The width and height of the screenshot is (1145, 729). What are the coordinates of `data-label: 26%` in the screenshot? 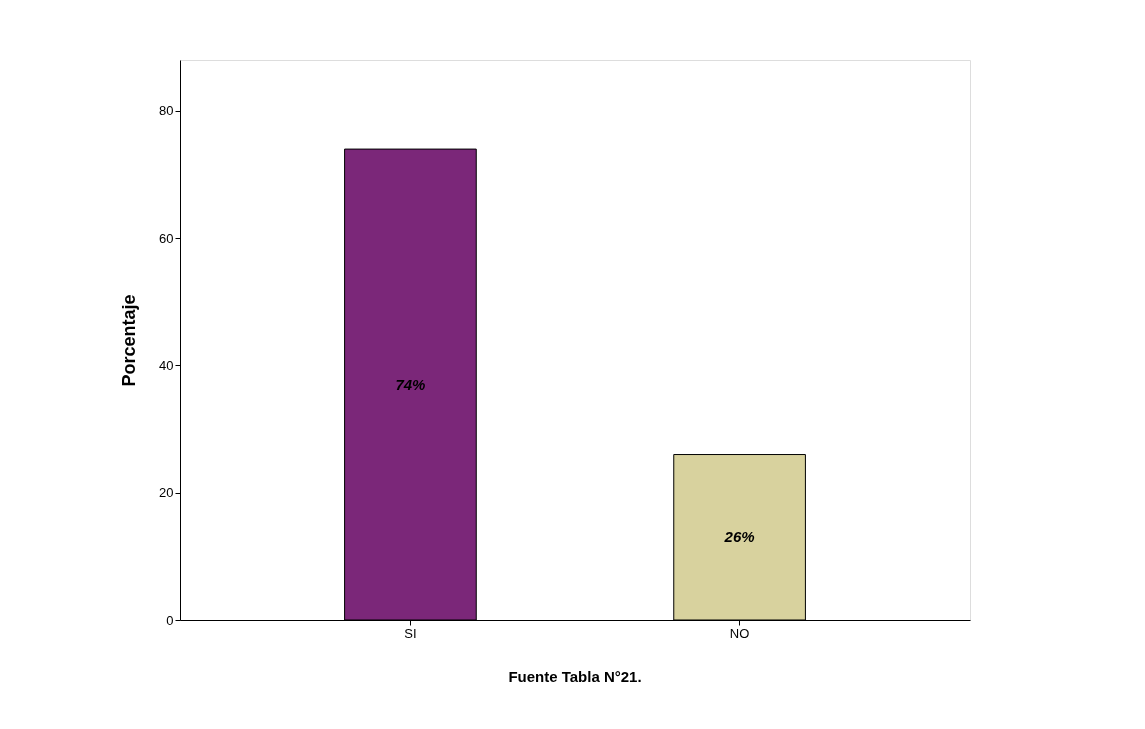 It's located at (739, 537).